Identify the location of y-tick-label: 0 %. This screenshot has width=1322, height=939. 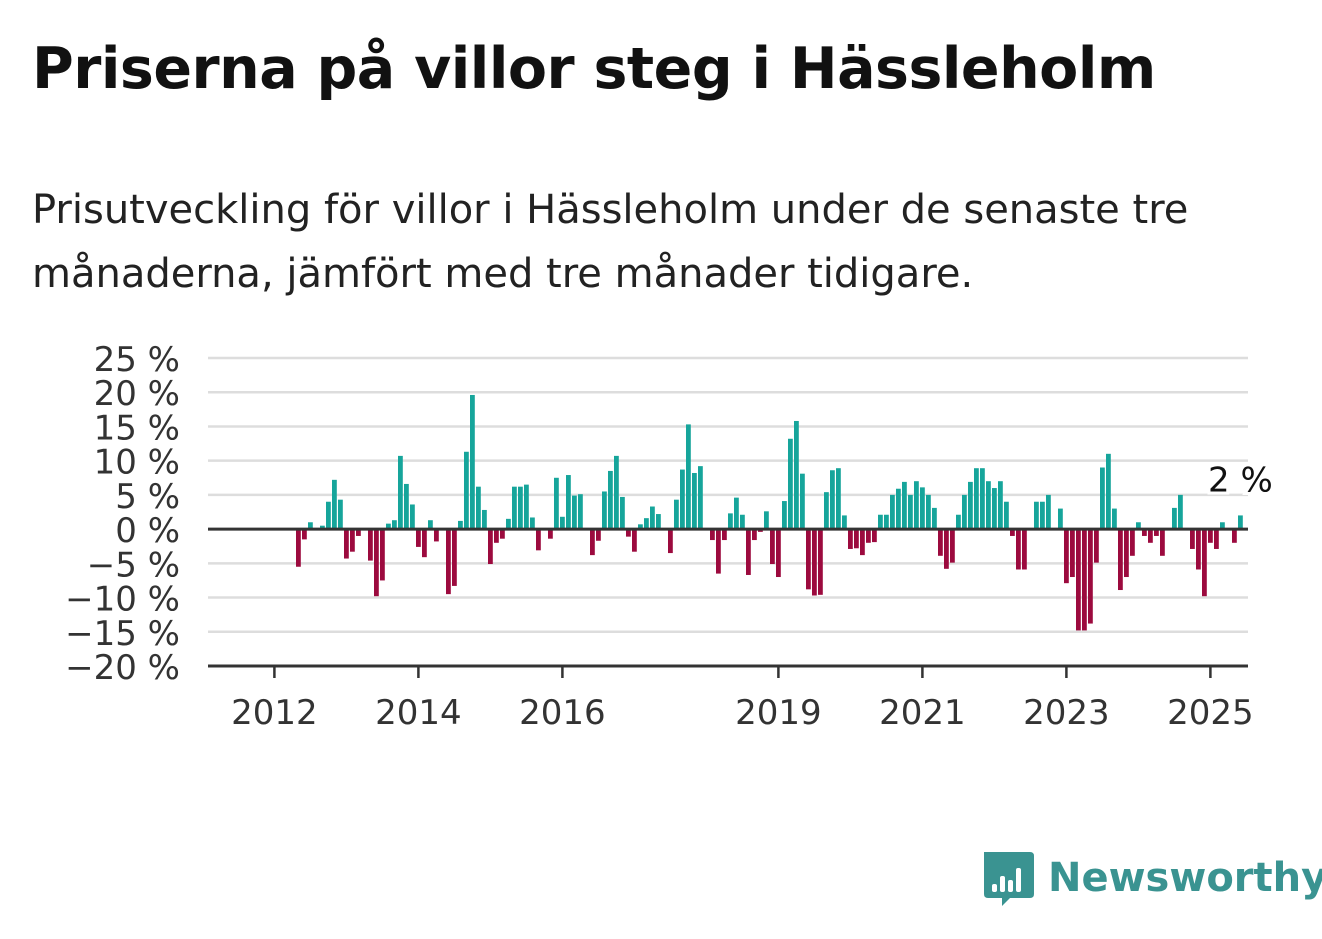
(147, 531).